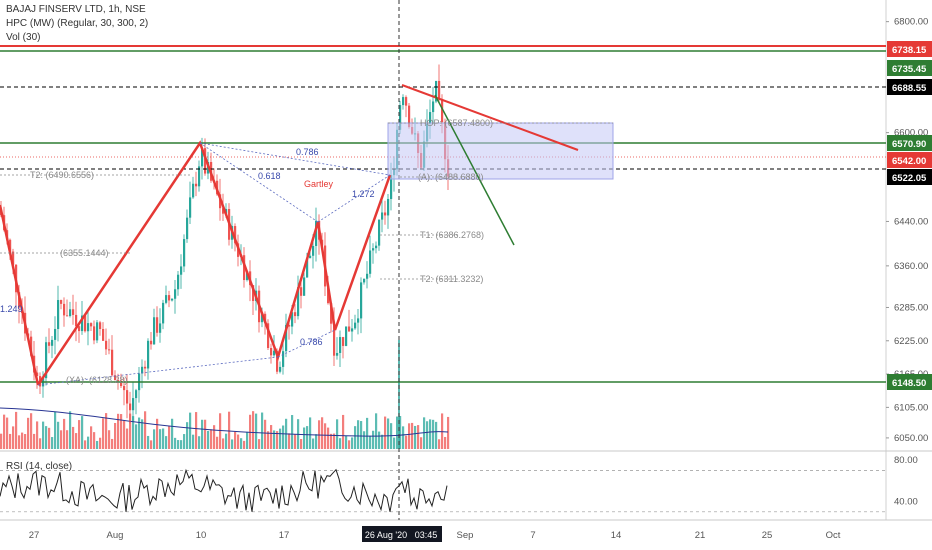  Describe the element at coordinates (386, 534) in the screenshot. I see `cursor-date-badge` at that location.